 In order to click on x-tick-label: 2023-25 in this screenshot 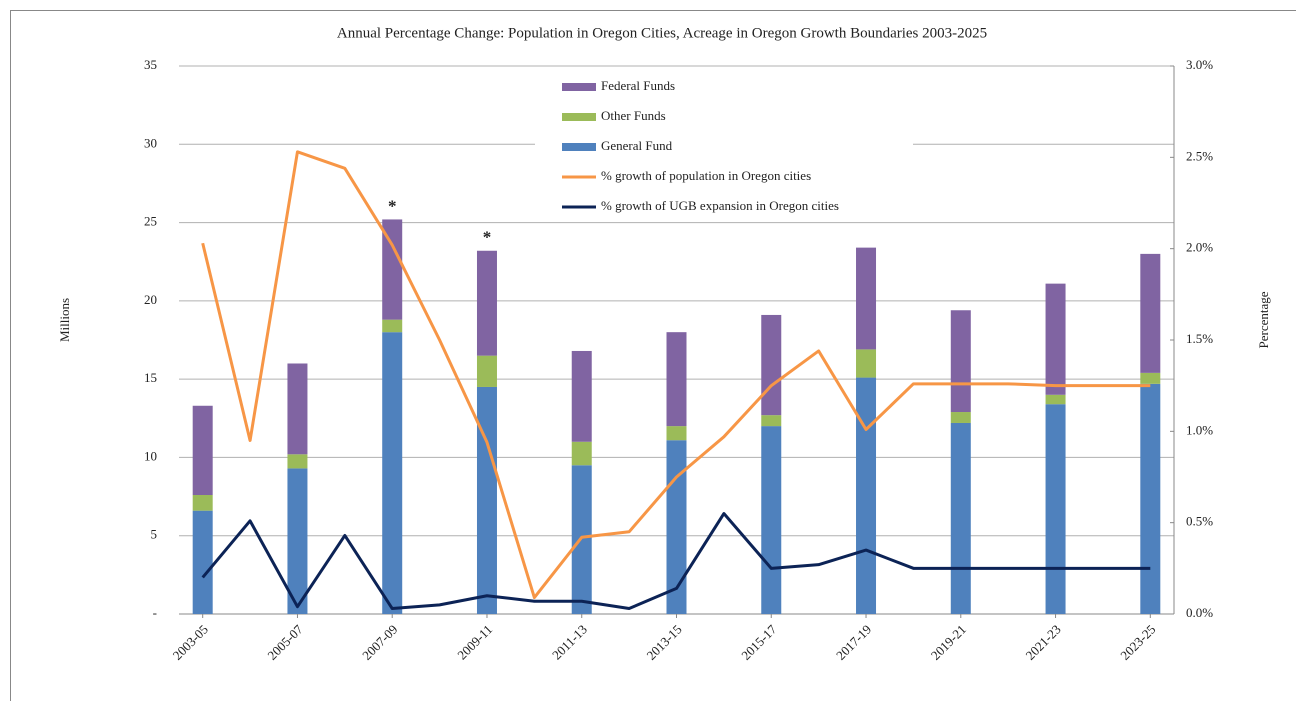, I will do `click(1137, 642)`.